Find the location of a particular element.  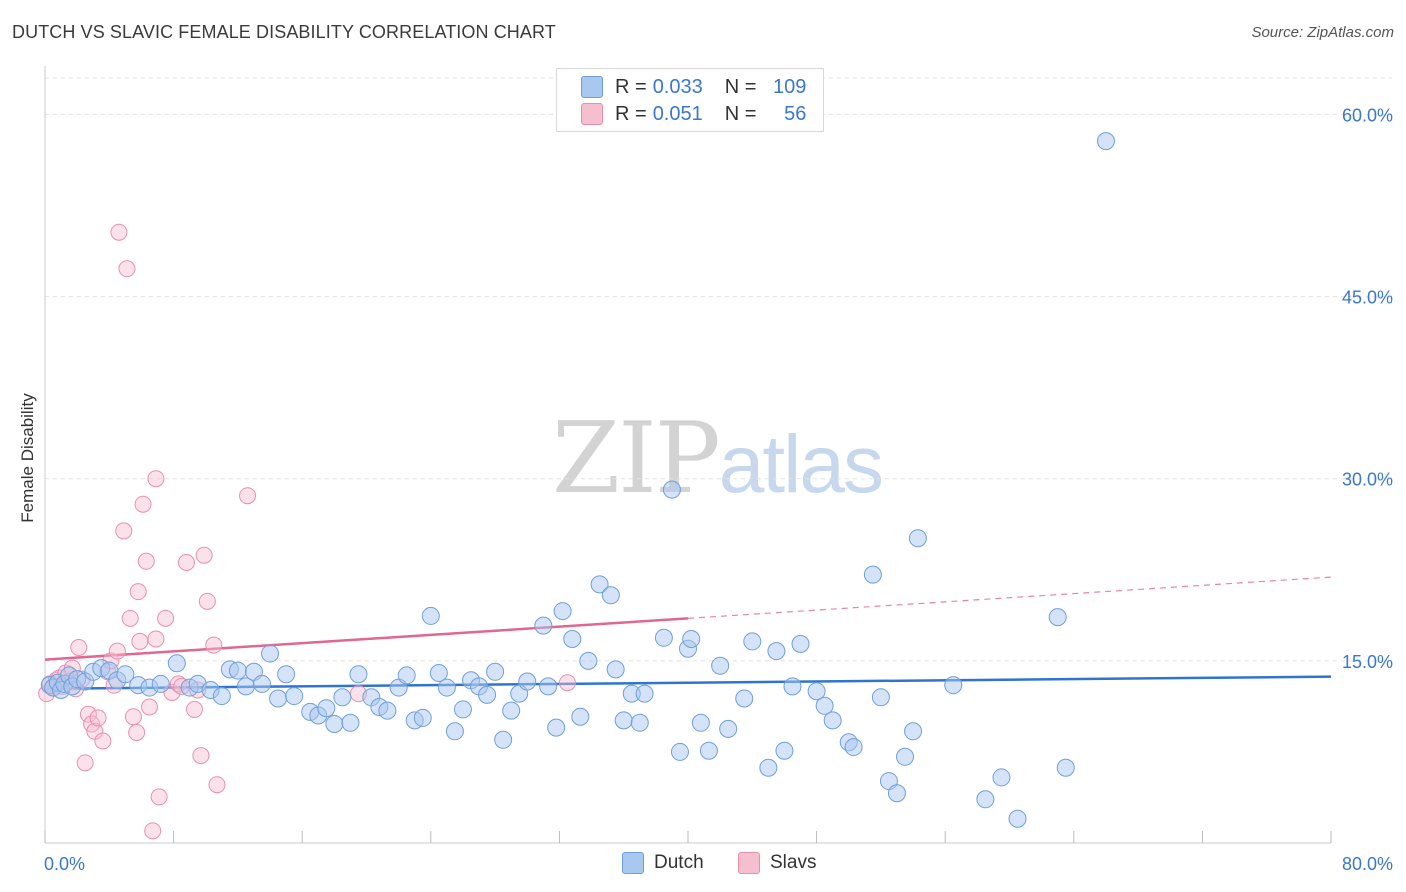

y-tick-label: 45.0% is located at coordinates (1367, 298).